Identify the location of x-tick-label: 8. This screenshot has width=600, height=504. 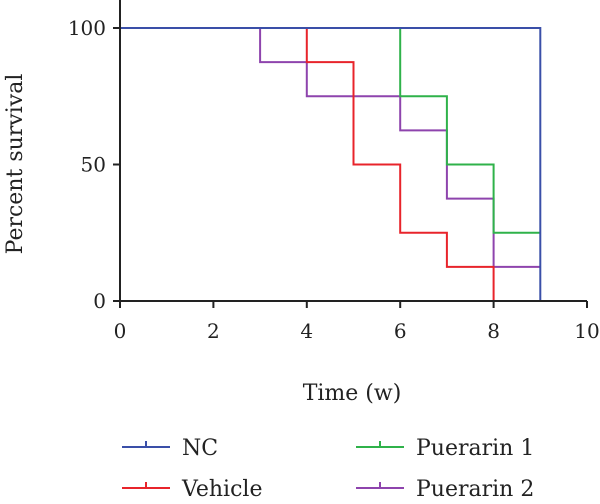
(493, 331).